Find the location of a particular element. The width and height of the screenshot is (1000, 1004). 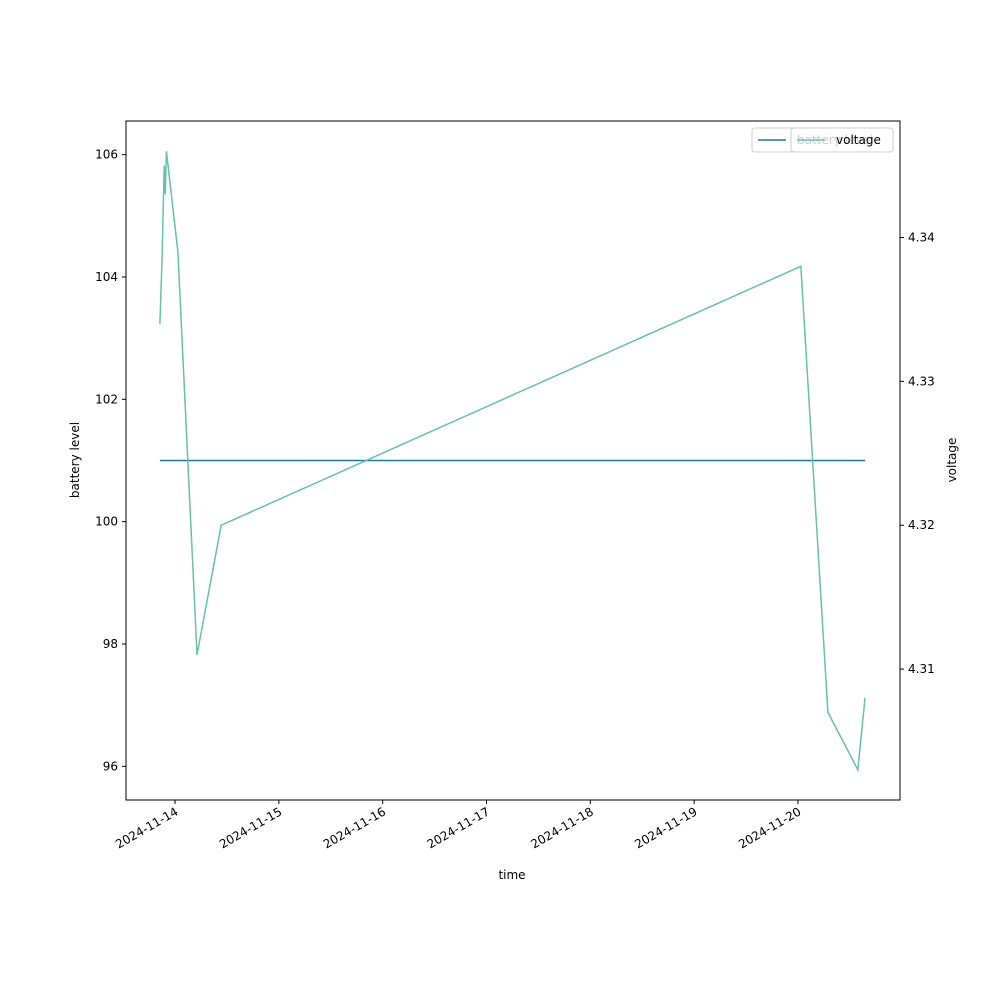

y2-tick-label: 4.33 is located at coordinates (921, 381).